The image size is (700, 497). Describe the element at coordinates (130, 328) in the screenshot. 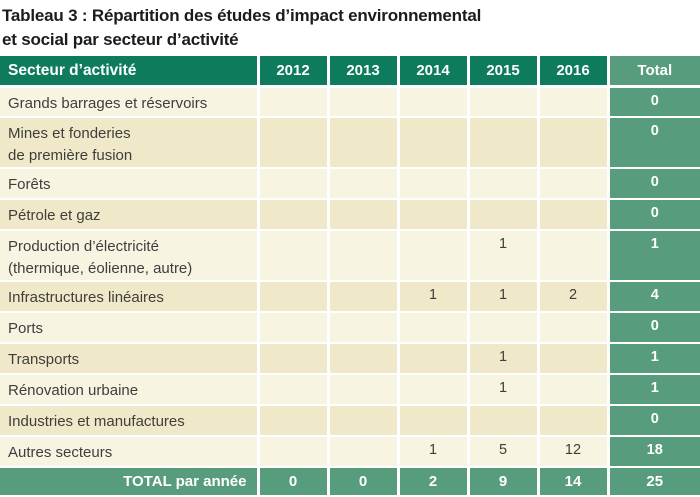

I see `sector-cell: Ports` at that location.